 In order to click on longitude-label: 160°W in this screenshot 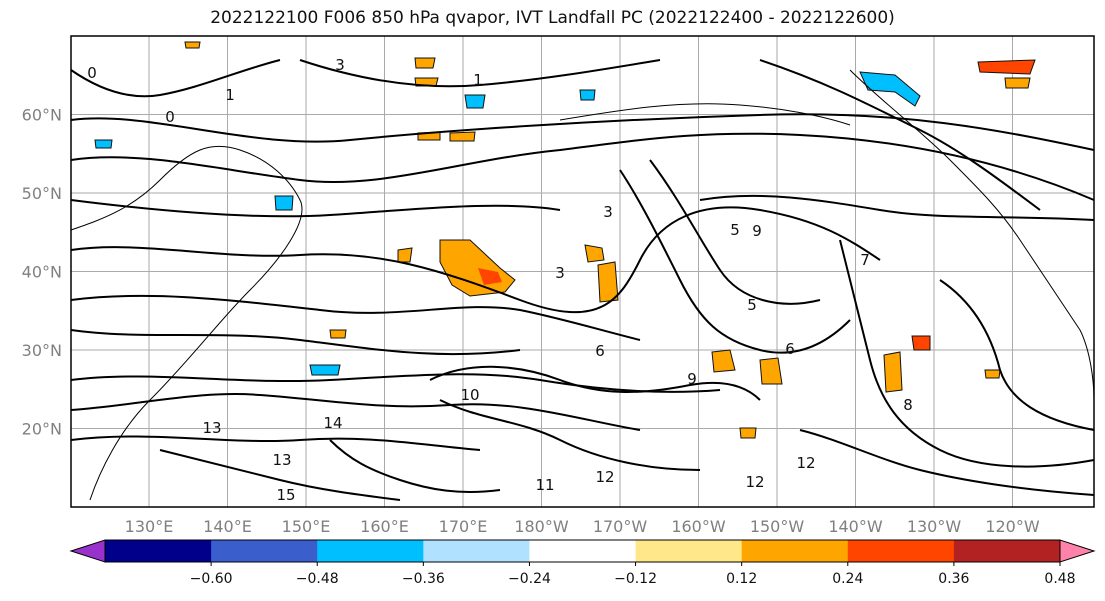, I will do `click(698, 526)`.